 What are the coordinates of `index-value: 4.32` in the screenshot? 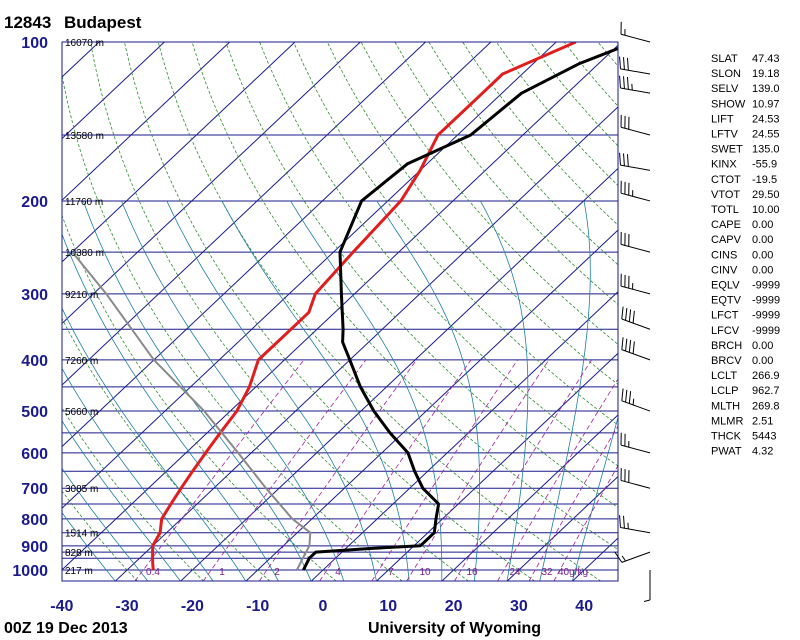 It's located at (762, 452).